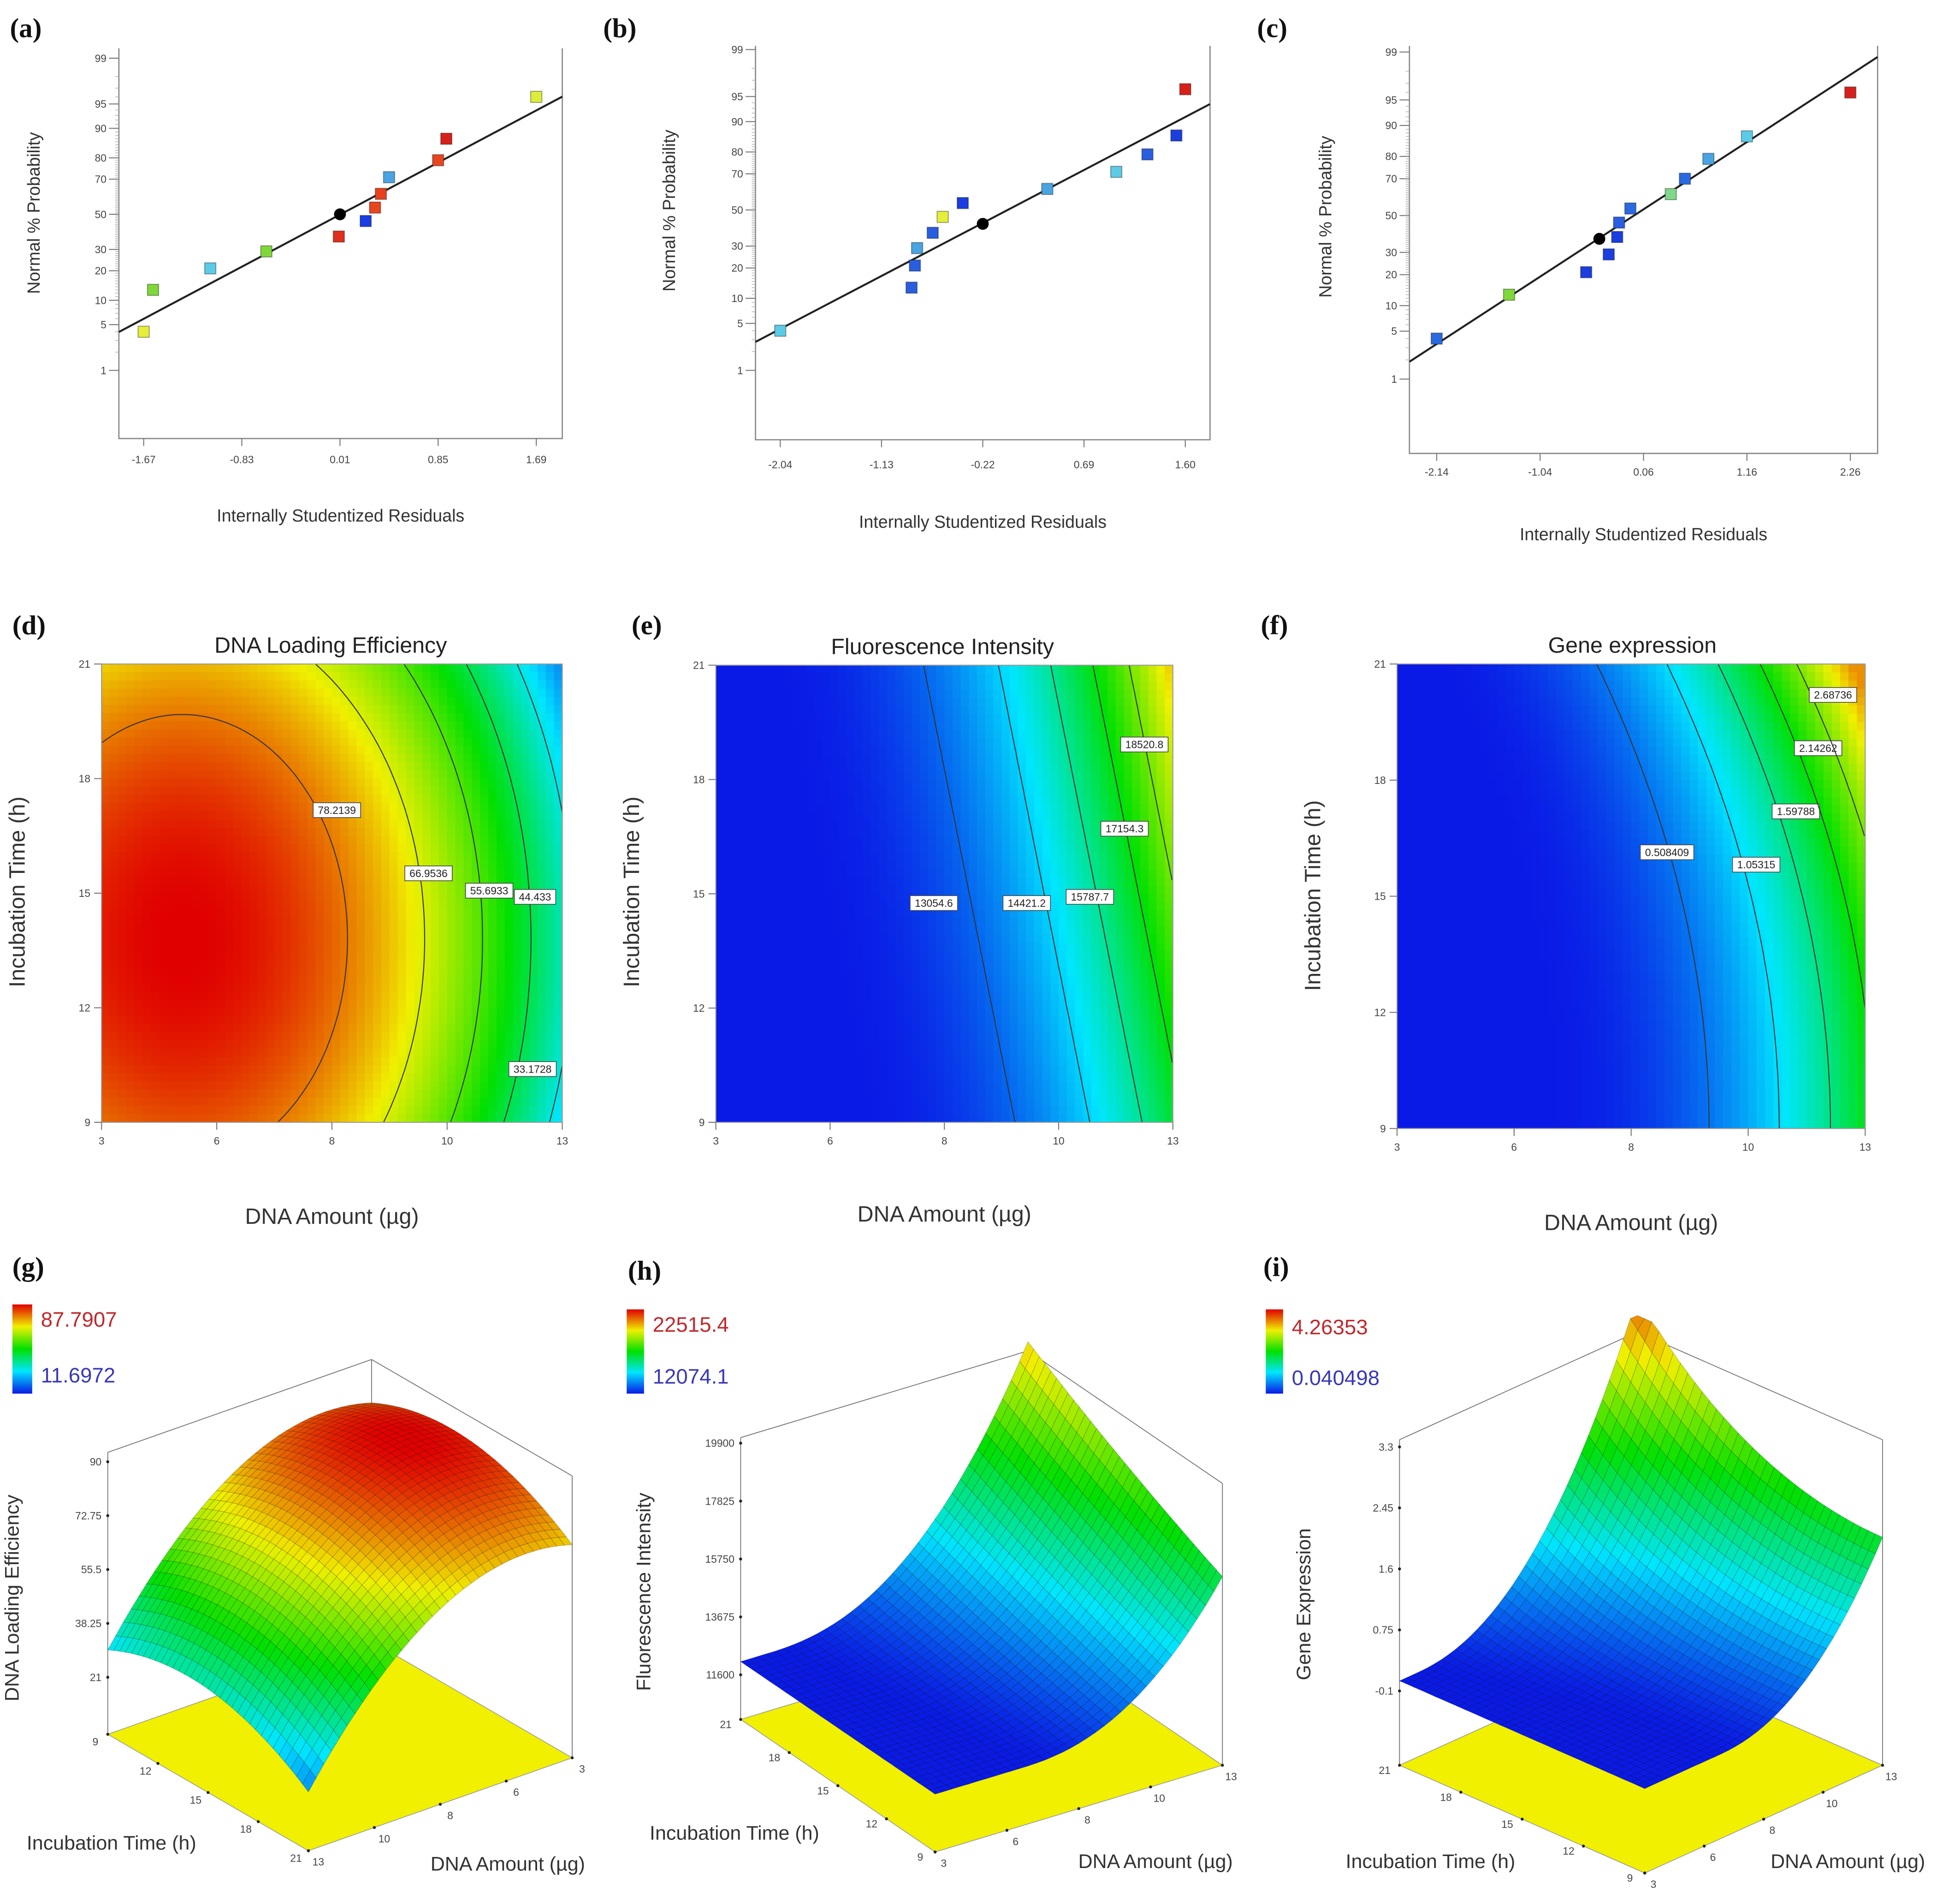 The image size is (1942, 1904). What do you see at coordinates (1391, 100) in the screenshot?
I see `y-tick-label: 95` at bounding box center [1391, 100].